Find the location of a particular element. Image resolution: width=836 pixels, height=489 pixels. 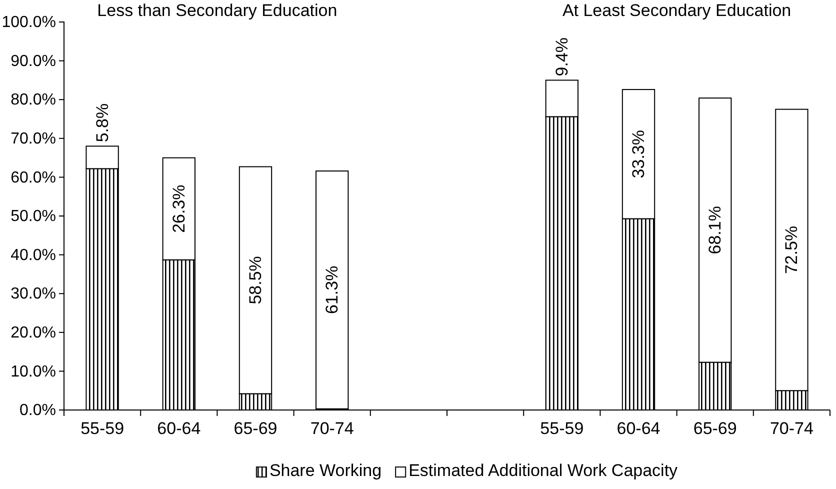

data-label: 58.5% is located at coordinates (255, 280).